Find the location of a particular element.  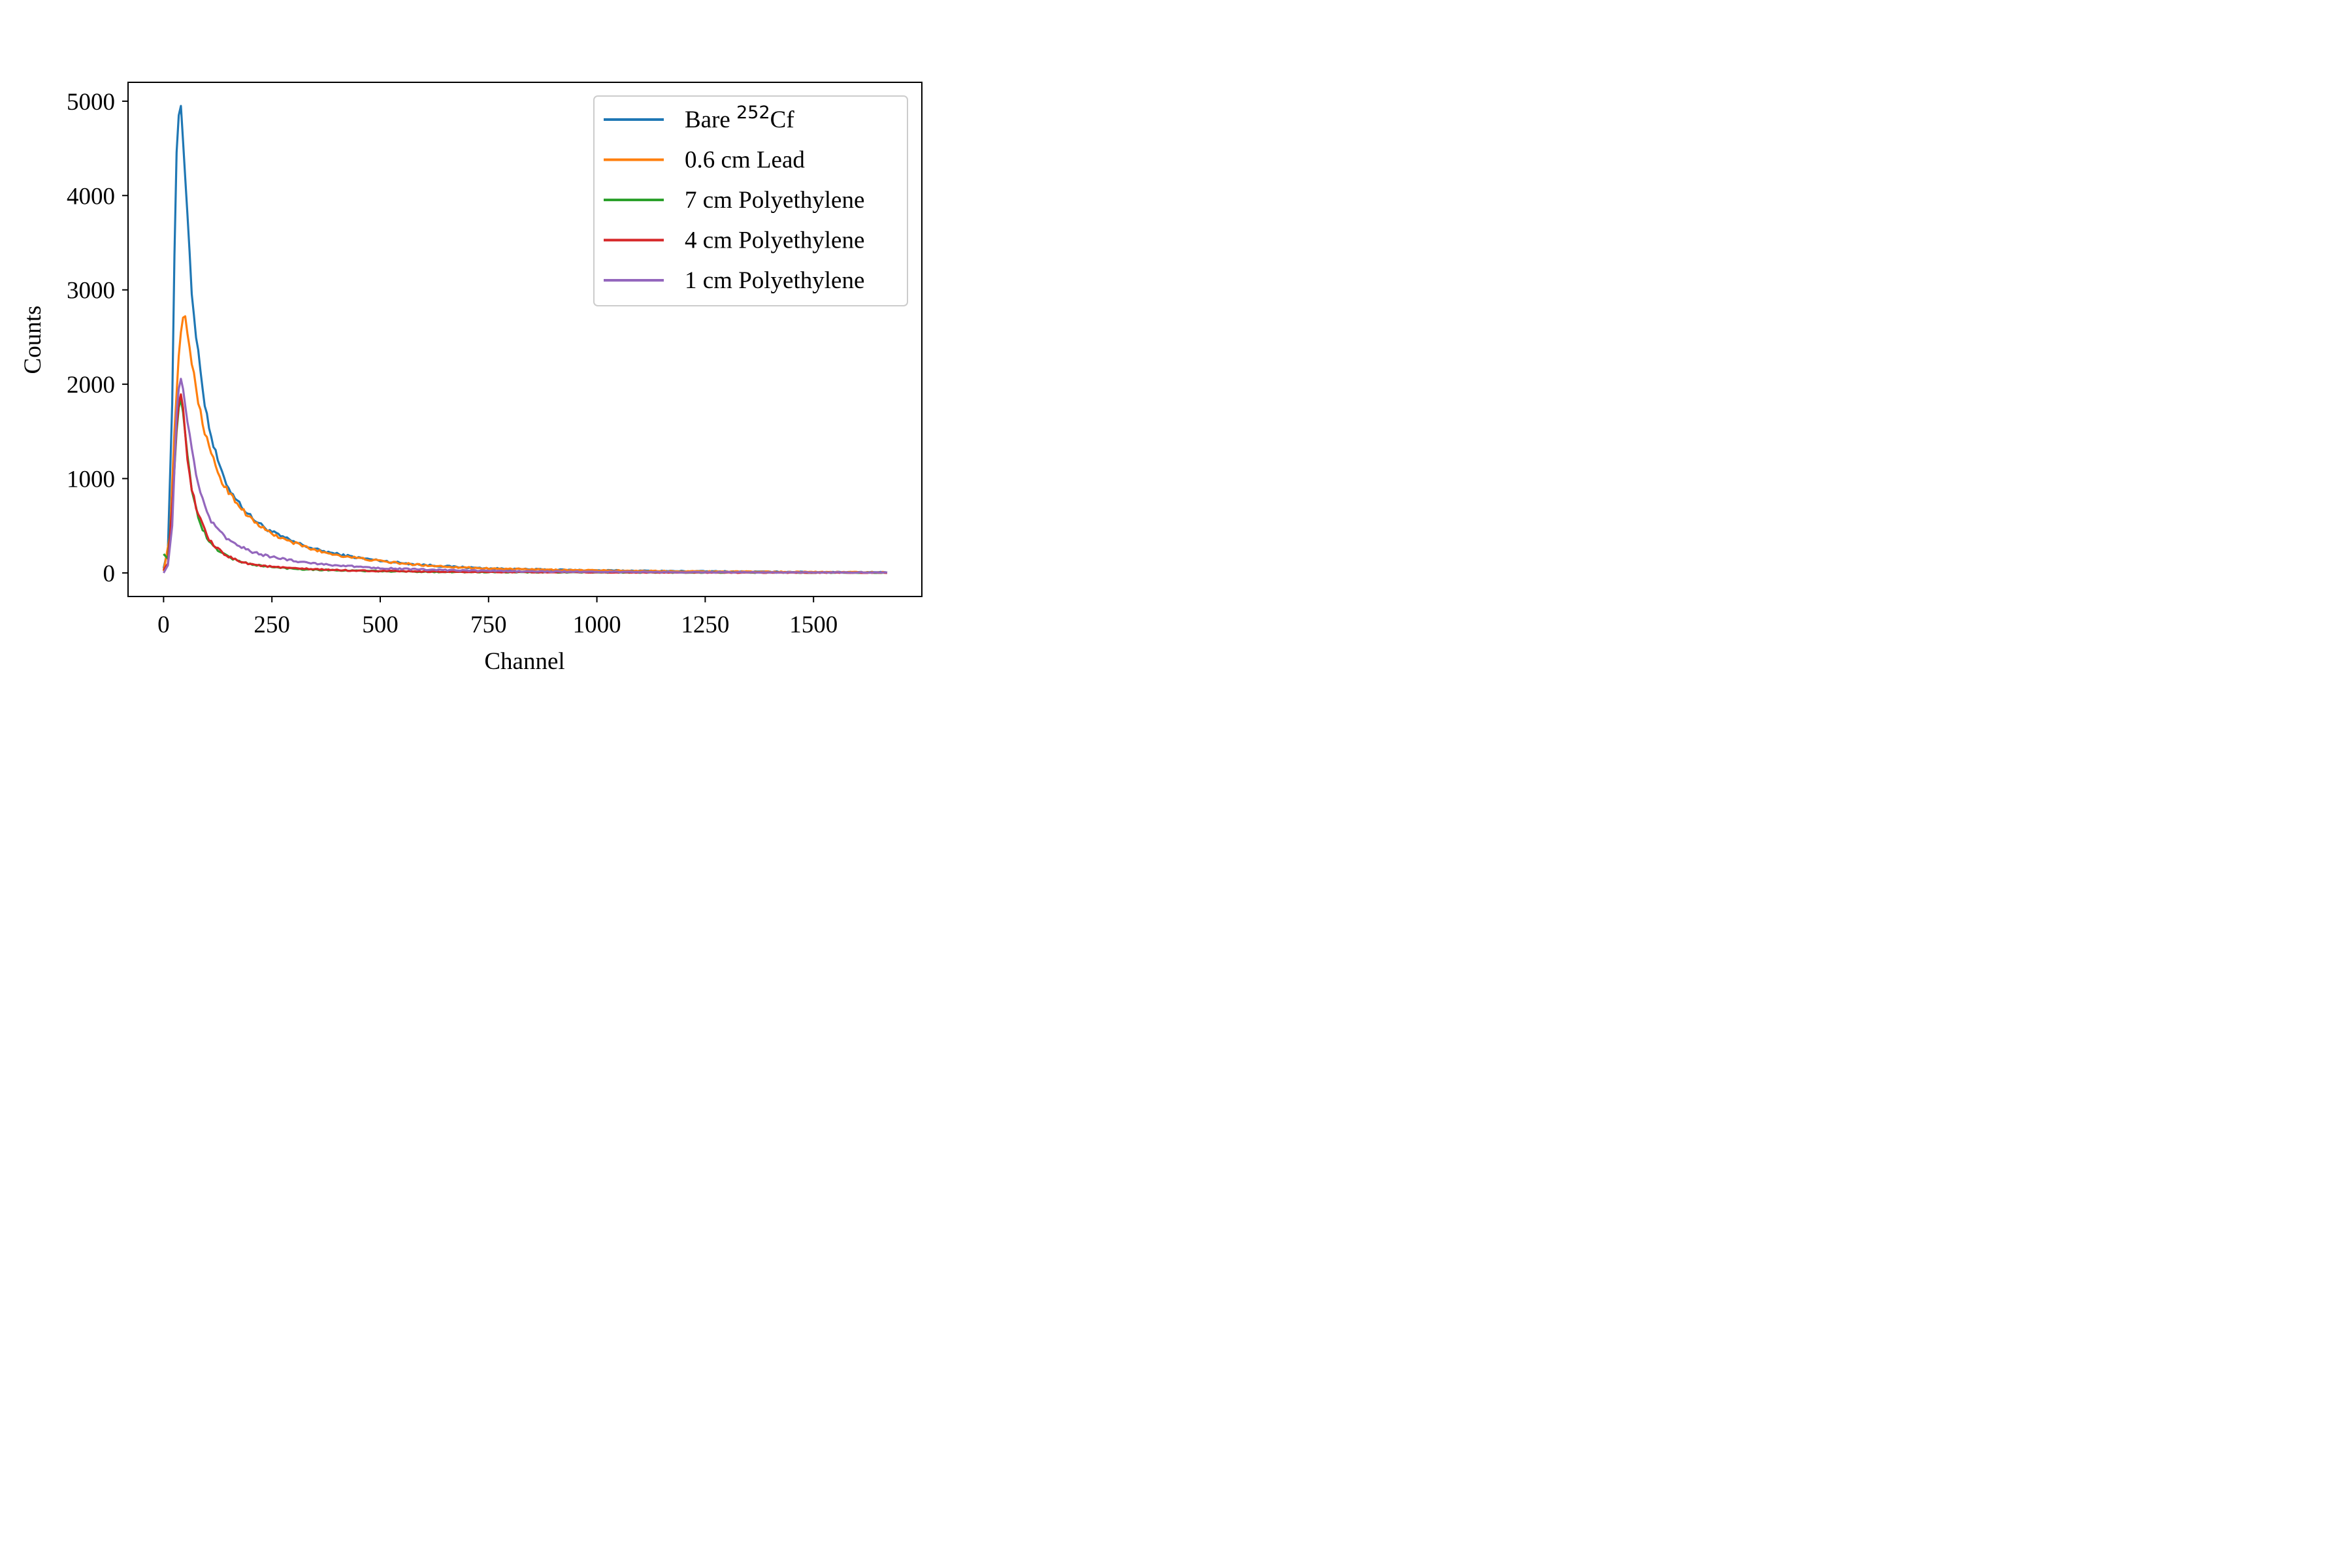

series-line is located at coordinates (525, 476).